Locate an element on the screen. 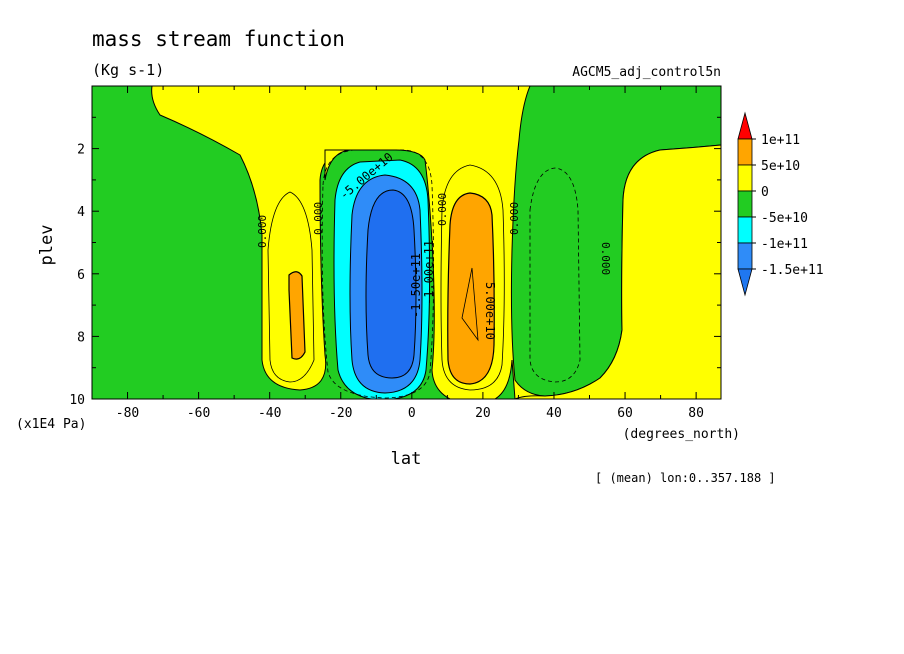  contour-thin-left is located at coordinates (291, 287).